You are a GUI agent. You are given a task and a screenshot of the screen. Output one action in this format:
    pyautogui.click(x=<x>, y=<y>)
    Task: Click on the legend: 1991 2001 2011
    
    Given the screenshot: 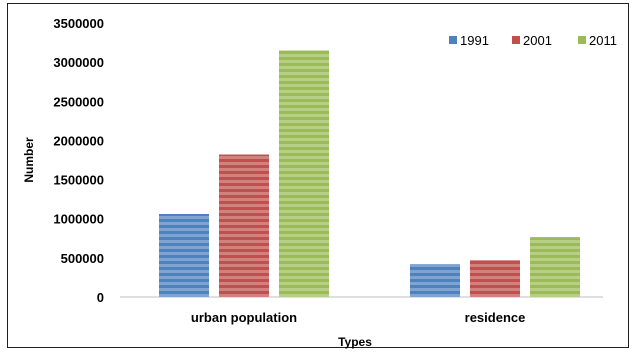 What is the action you would take?
    pyautogui.click(x=533, y=40)
    